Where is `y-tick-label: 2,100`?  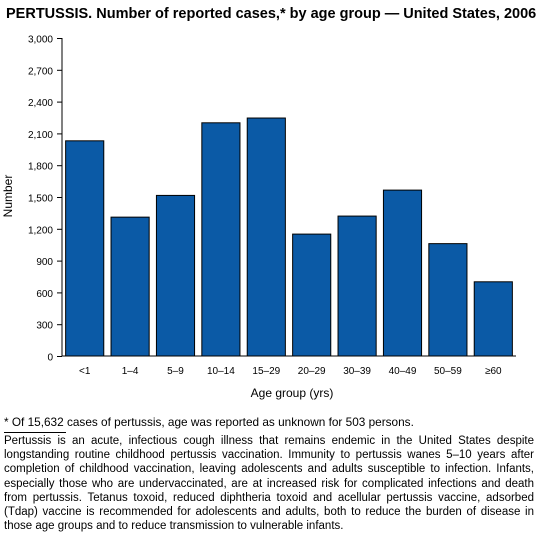
y-tick-label: 2,100 is located at coordinates (40, 135).